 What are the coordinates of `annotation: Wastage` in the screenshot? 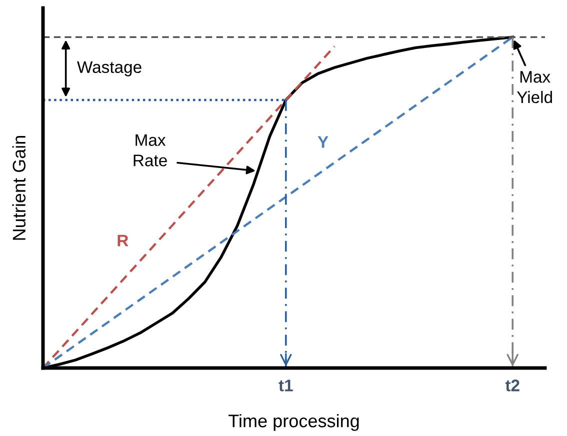 It's located at (109, 68).